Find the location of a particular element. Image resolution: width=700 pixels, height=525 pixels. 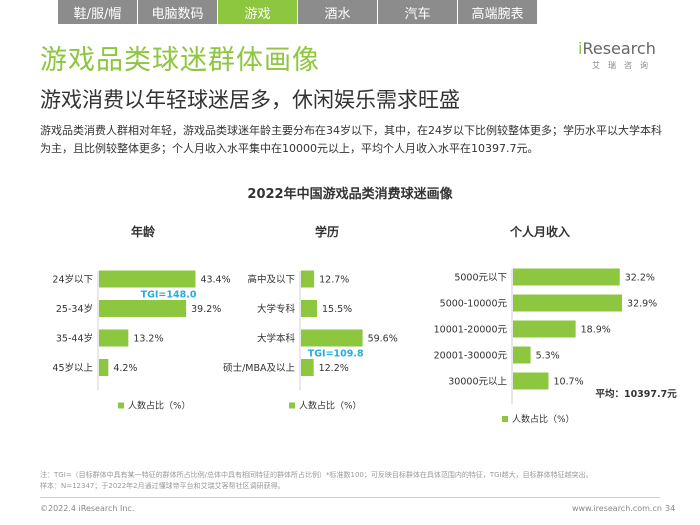

category-label-1-2: 大学本科 is located at coordinates (276, 339).